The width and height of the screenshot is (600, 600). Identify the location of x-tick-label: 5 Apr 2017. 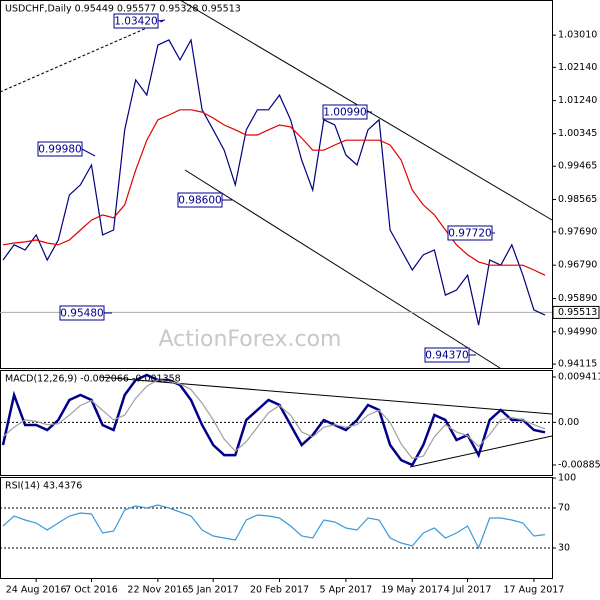
(346, 590).